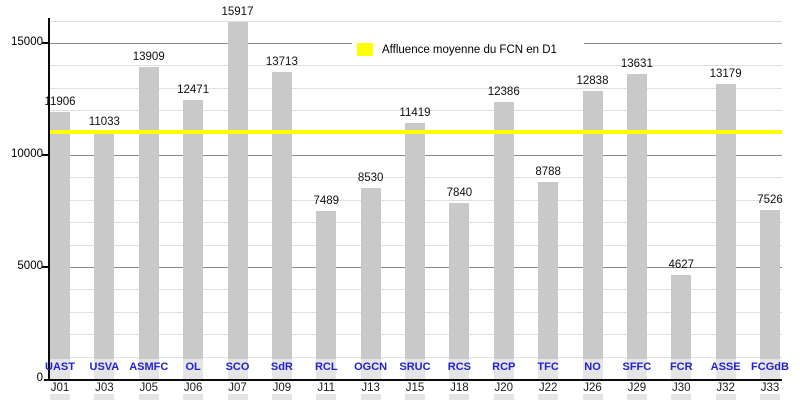 The image size is (800, 400). I want to click on y-axis-tick-label: 0, so click(39, 378).